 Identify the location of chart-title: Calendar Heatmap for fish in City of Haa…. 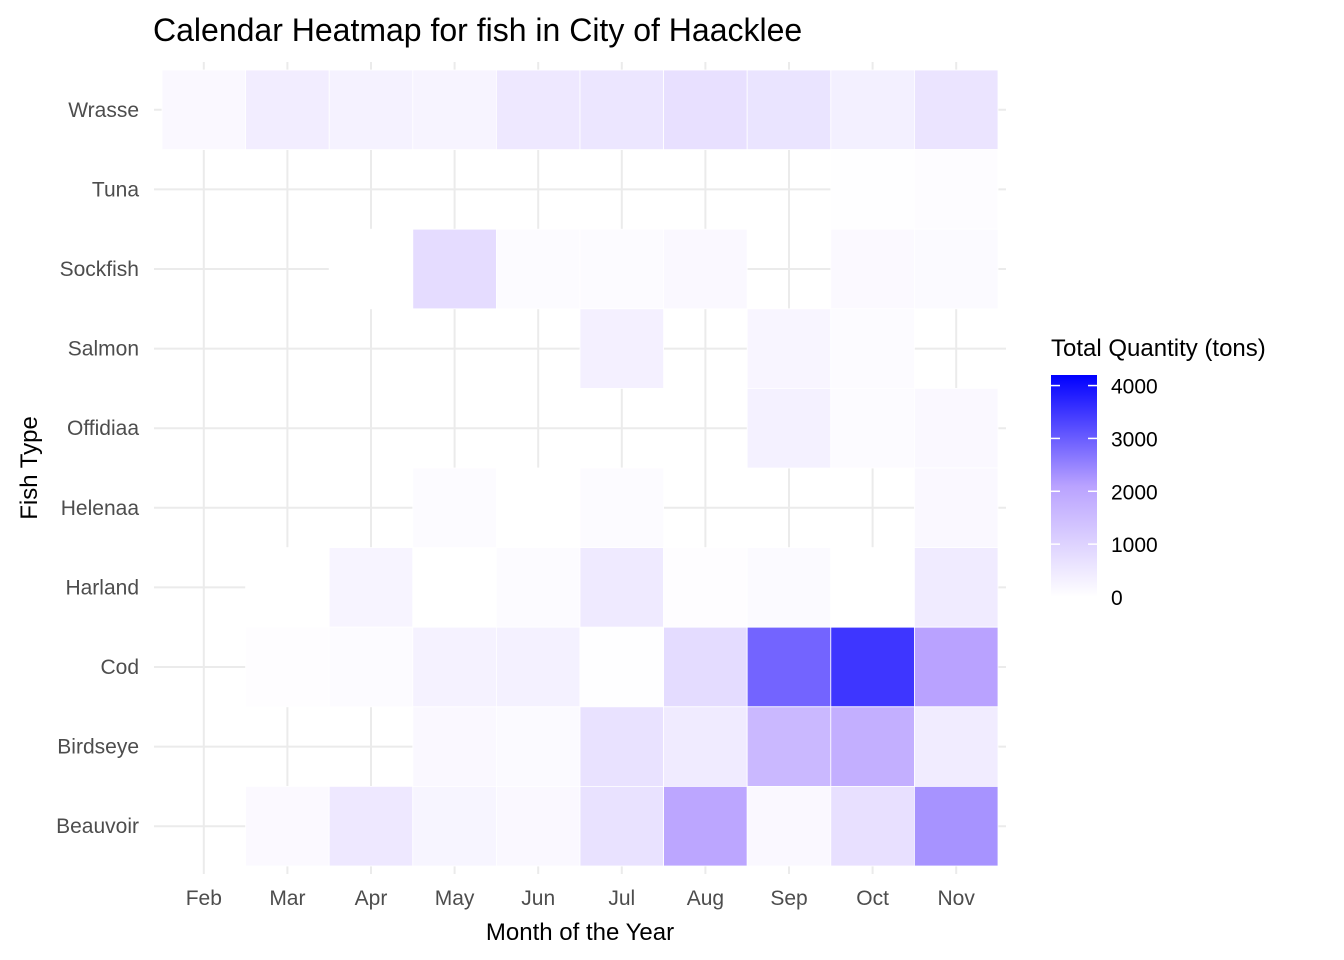
(477, 30).